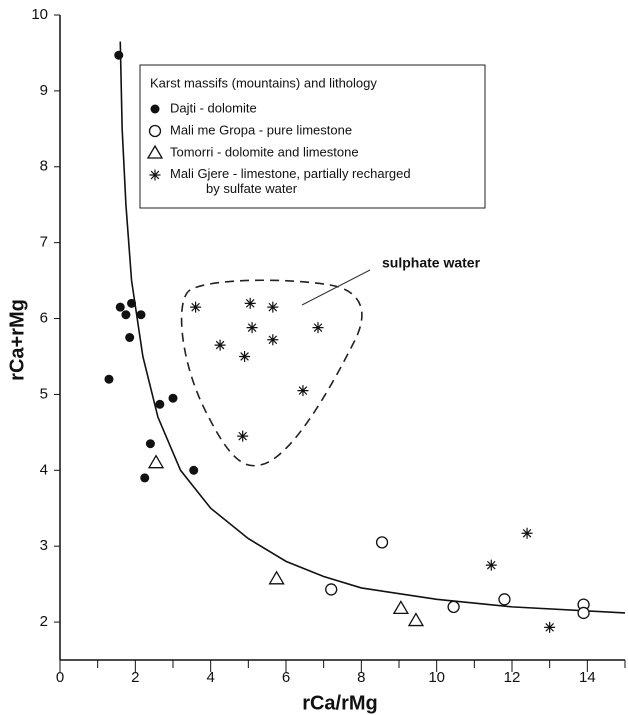  I want to click on x-tick-label: 12, so click(512, 677).